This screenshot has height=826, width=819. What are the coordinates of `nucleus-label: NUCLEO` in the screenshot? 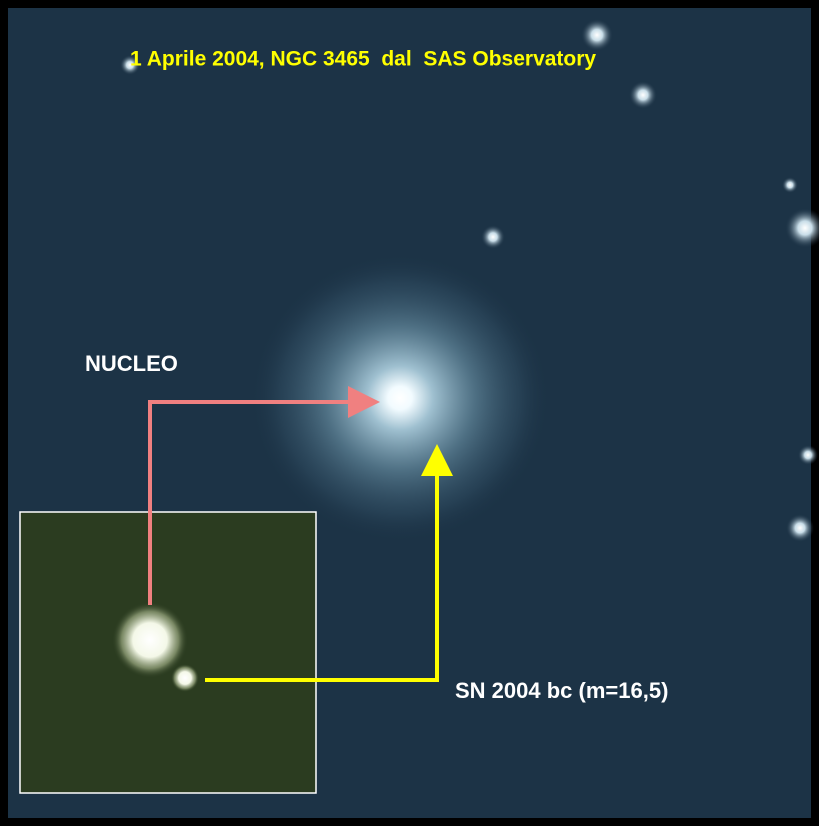 It's located at (131, 363).